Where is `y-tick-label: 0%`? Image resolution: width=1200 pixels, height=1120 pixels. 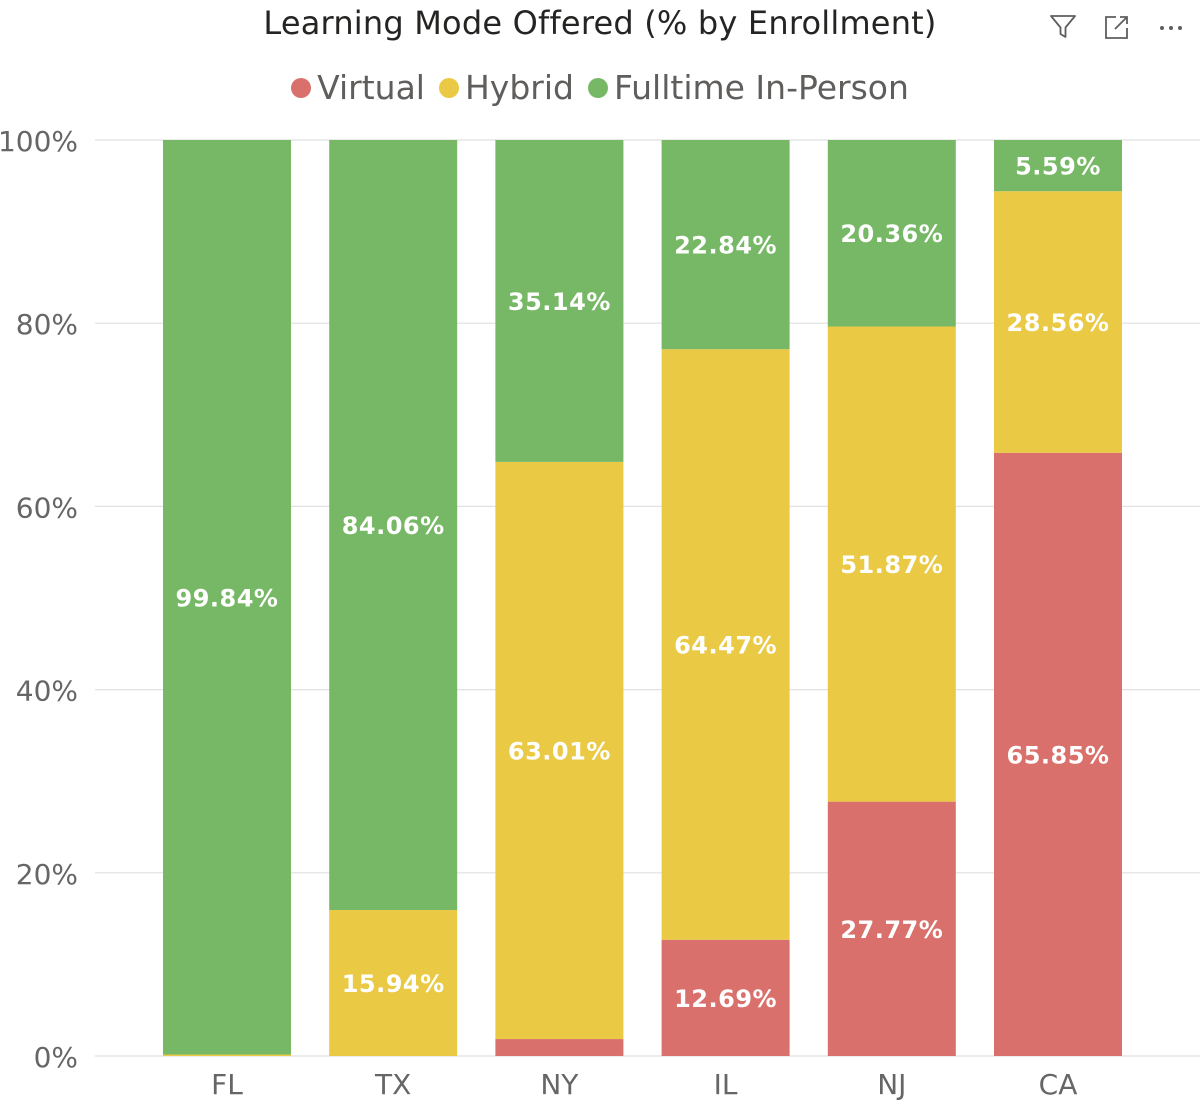
y-tick-label: 0% is located at coordinates (56, 1057).